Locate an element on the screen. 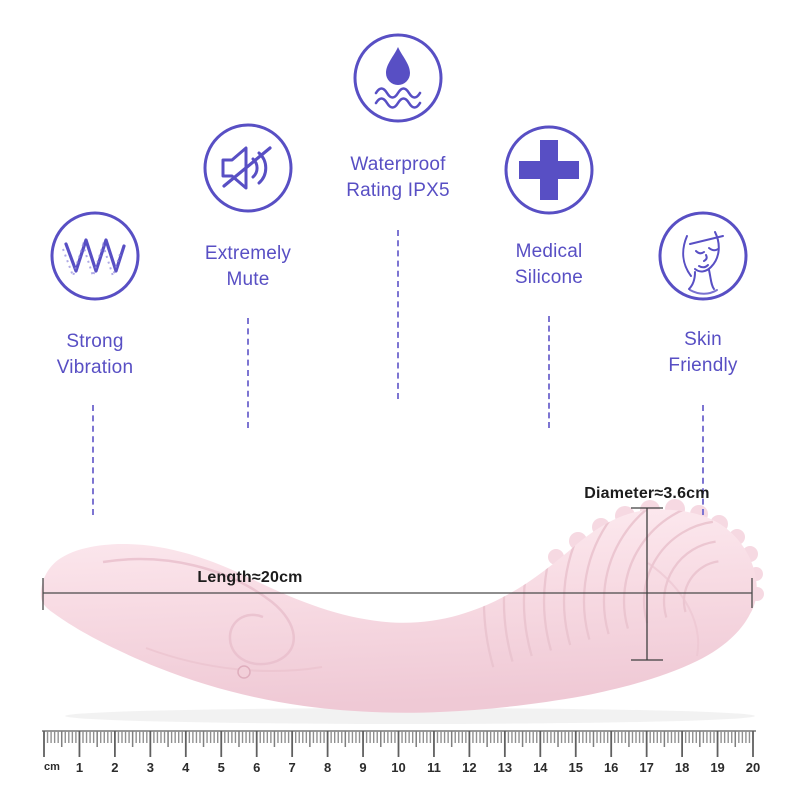 The width and height of the screenshot is (800, 800). ruler-number: 3 is located at coordinates (150, 767).